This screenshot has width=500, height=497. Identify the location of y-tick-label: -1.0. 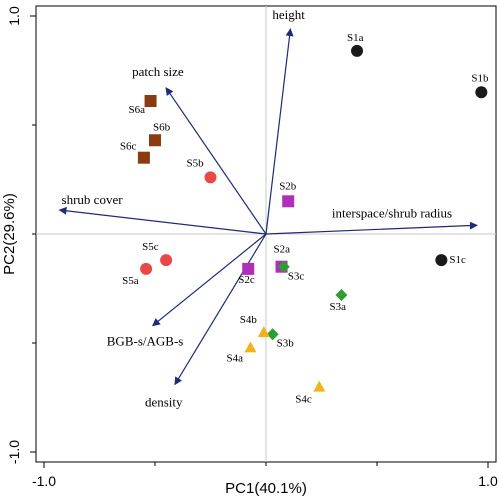
(14, 452).